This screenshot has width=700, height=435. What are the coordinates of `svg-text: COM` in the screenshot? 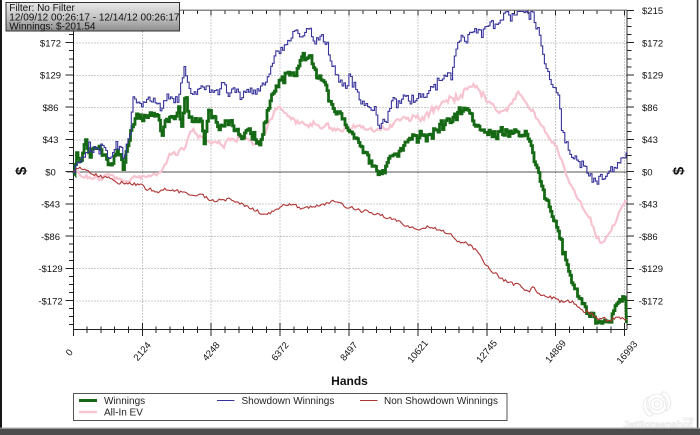 It's located at (688, 419).